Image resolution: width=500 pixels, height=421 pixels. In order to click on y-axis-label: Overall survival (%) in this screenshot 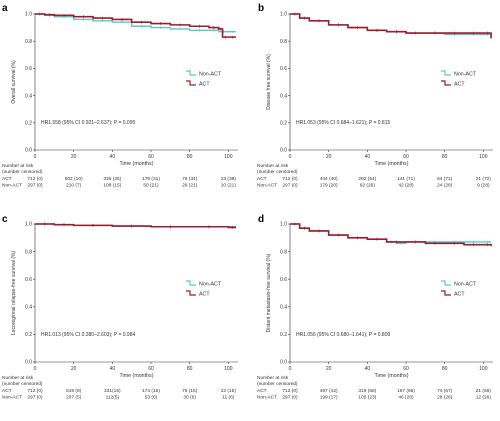, I will do `click(14, 82)`.